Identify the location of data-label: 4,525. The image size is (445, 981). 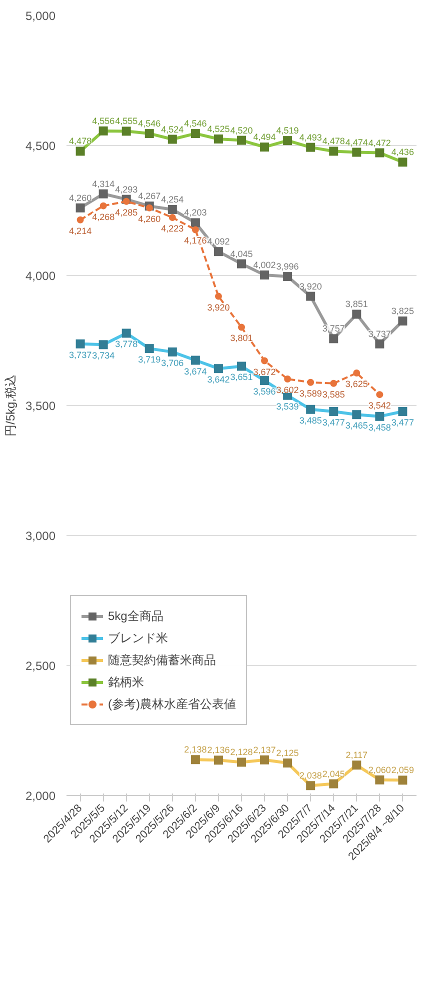
(218, 129).